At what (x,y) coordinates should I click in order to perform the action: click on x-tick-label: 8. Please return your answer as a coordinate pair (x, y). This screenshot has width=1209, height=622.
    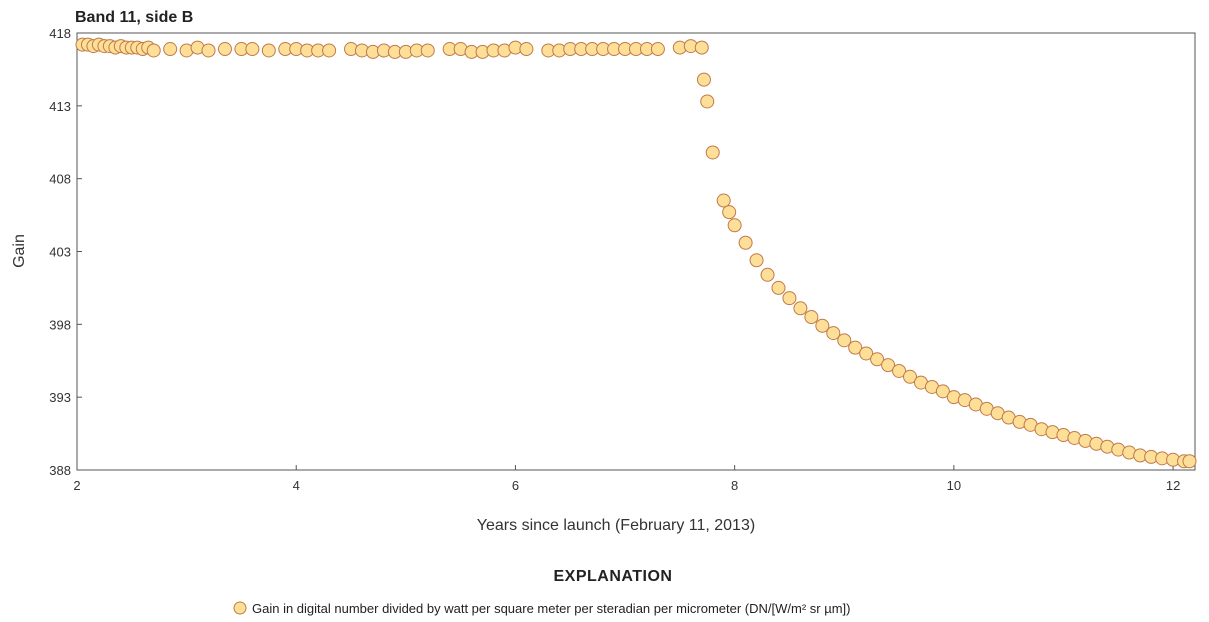
    Looking at the image, I should click on (734, 485).